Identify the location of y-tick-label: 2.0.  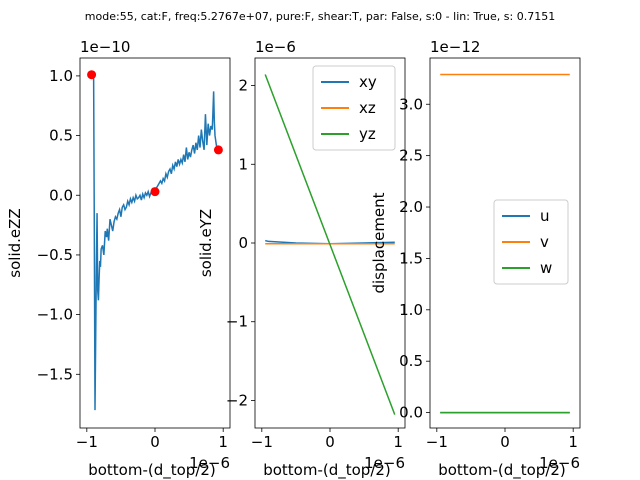
(411, 207).